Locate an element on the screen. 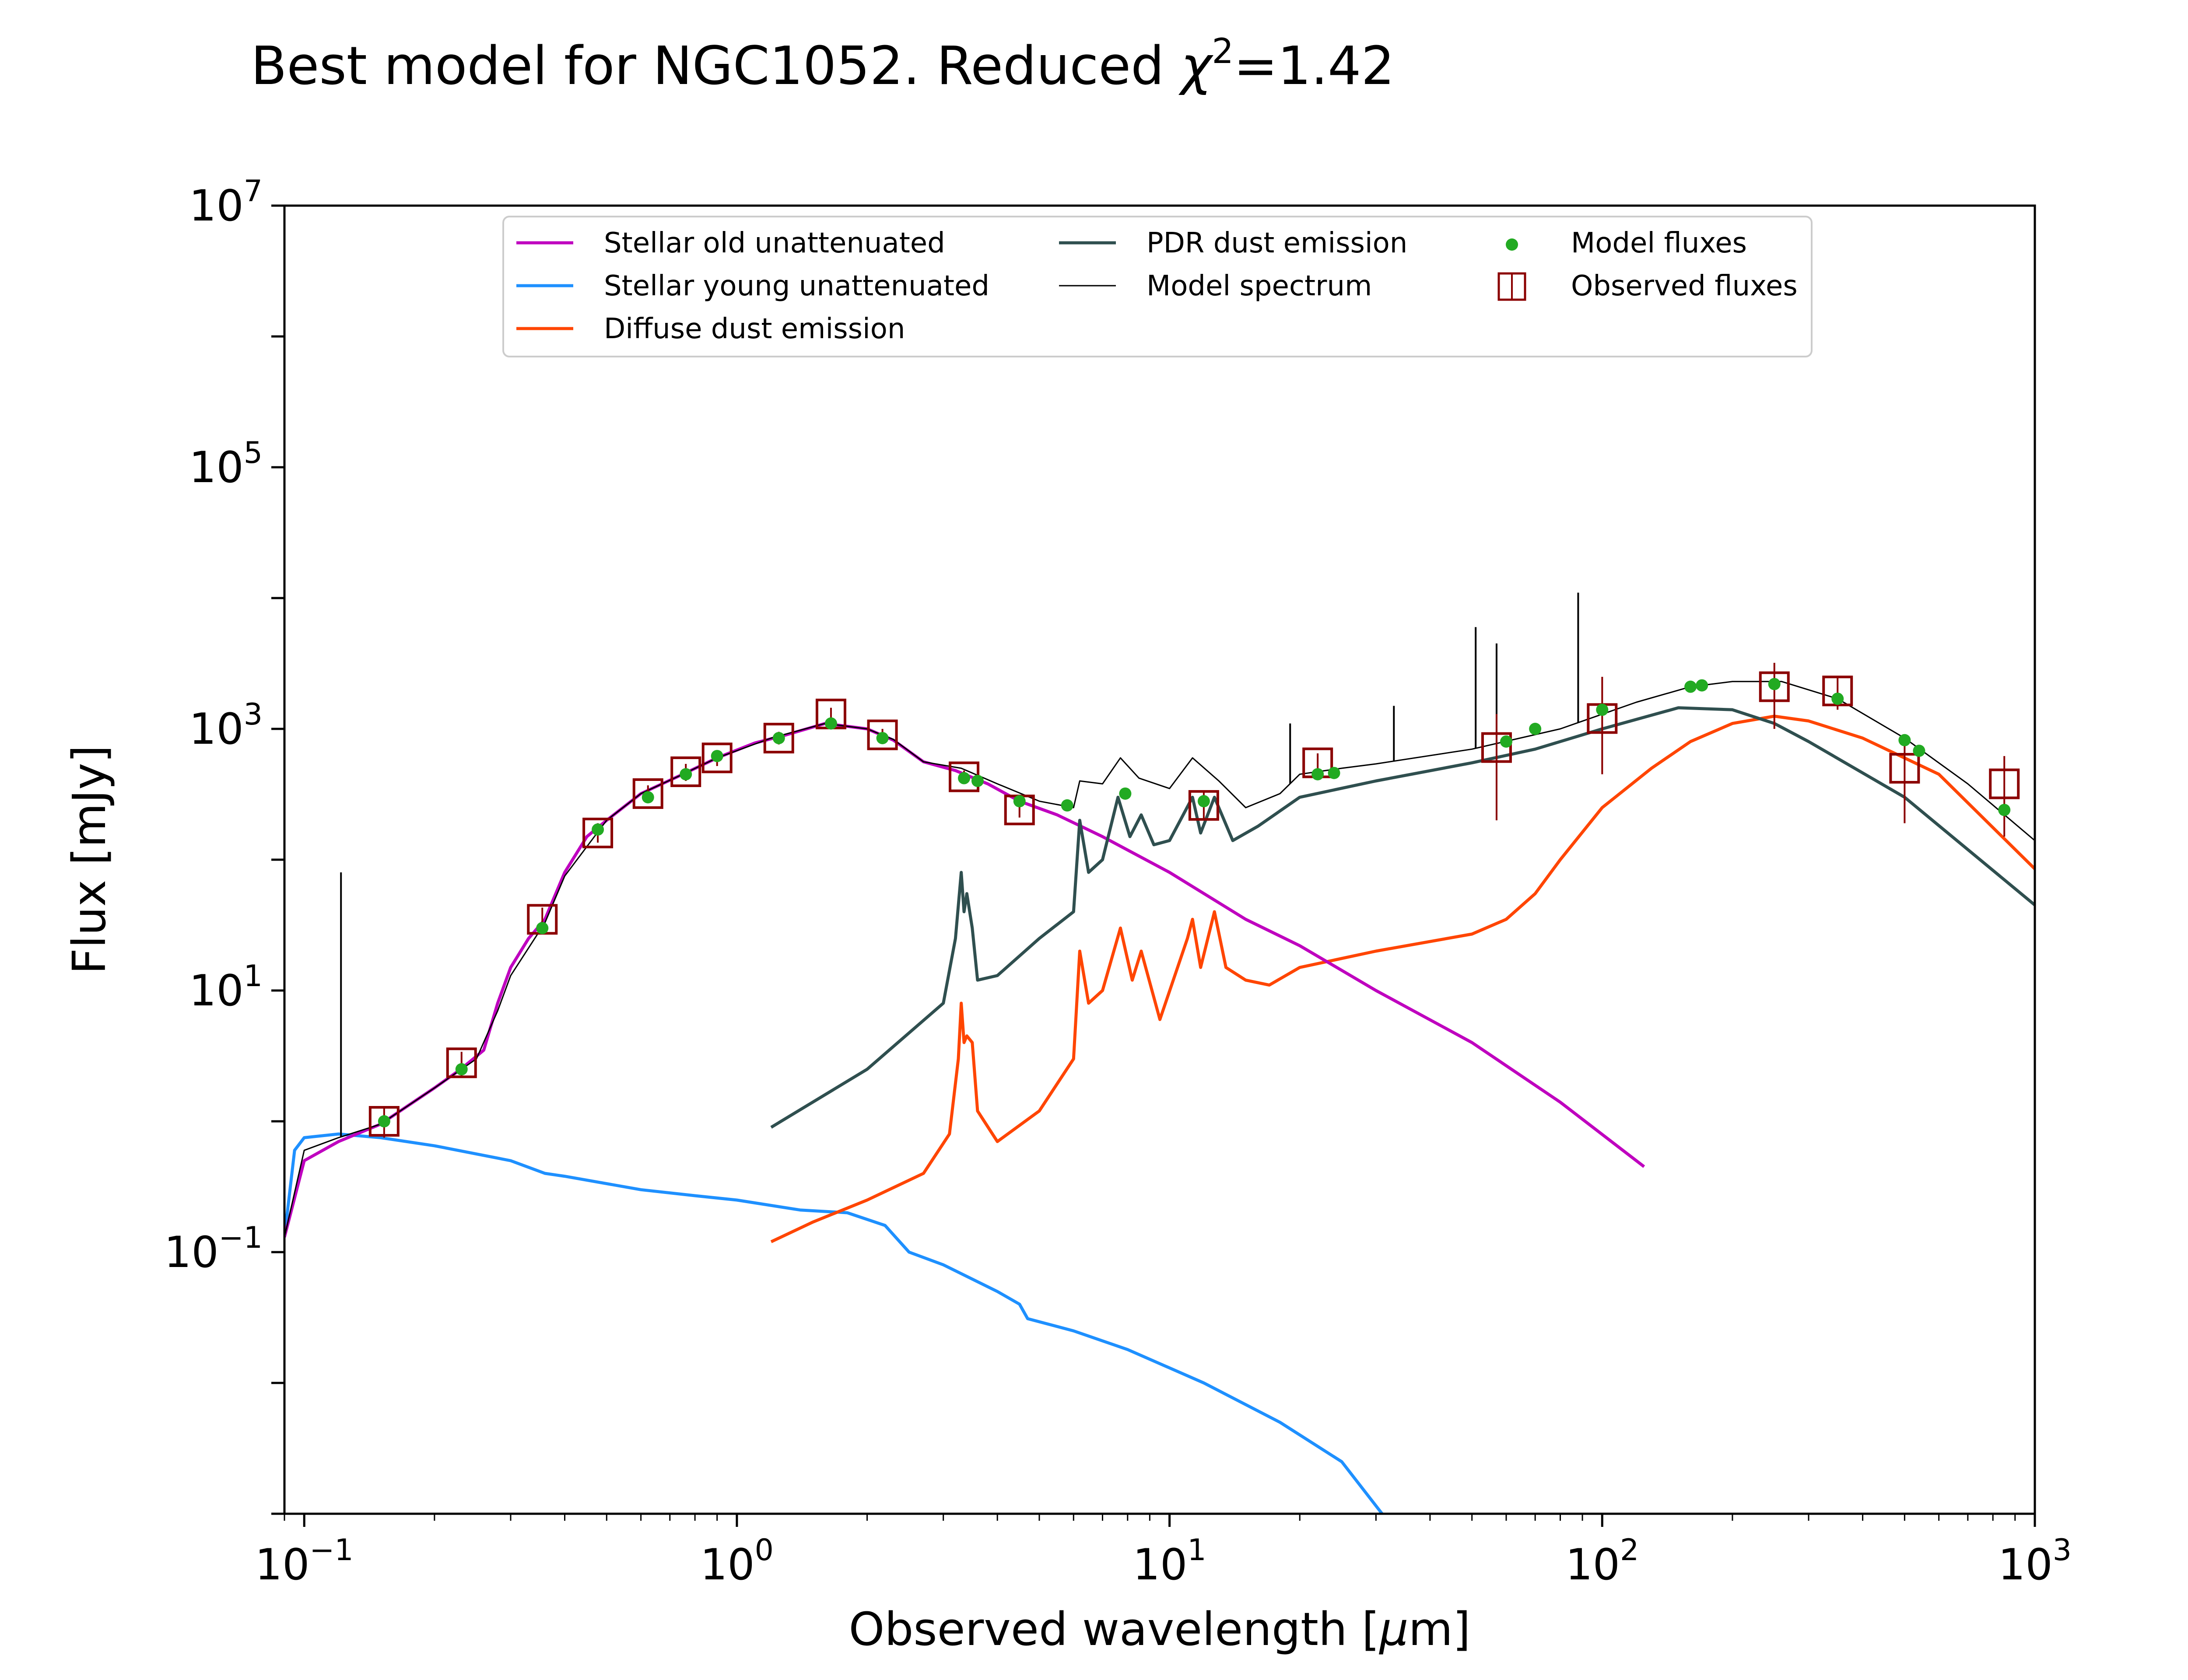 The width and height of the screenshot is (2188, 1680). x-tick-label: 10⁰ is located at coordinates (737, 1561).